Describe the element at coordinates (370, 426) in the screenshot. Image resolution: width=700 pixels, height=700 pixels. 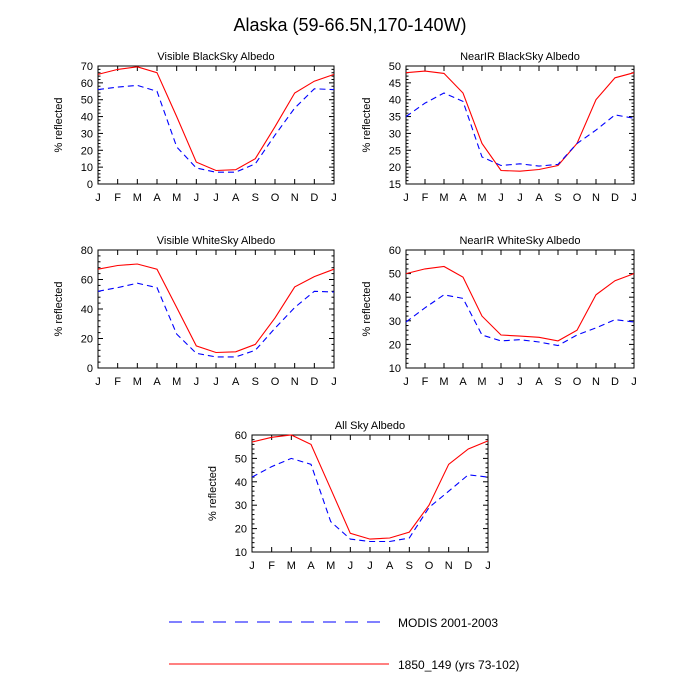
I see `panel-title: All Sky Albedo` at that location.